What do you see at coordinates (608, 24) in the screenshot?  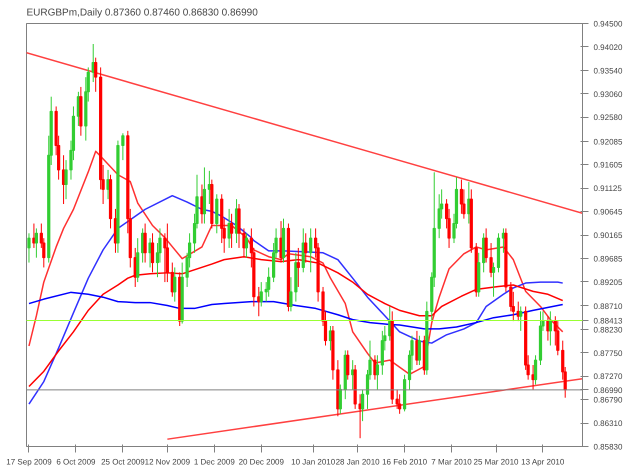 I see `y-tick-label: 0.94500` at bounding box center [608, 24].